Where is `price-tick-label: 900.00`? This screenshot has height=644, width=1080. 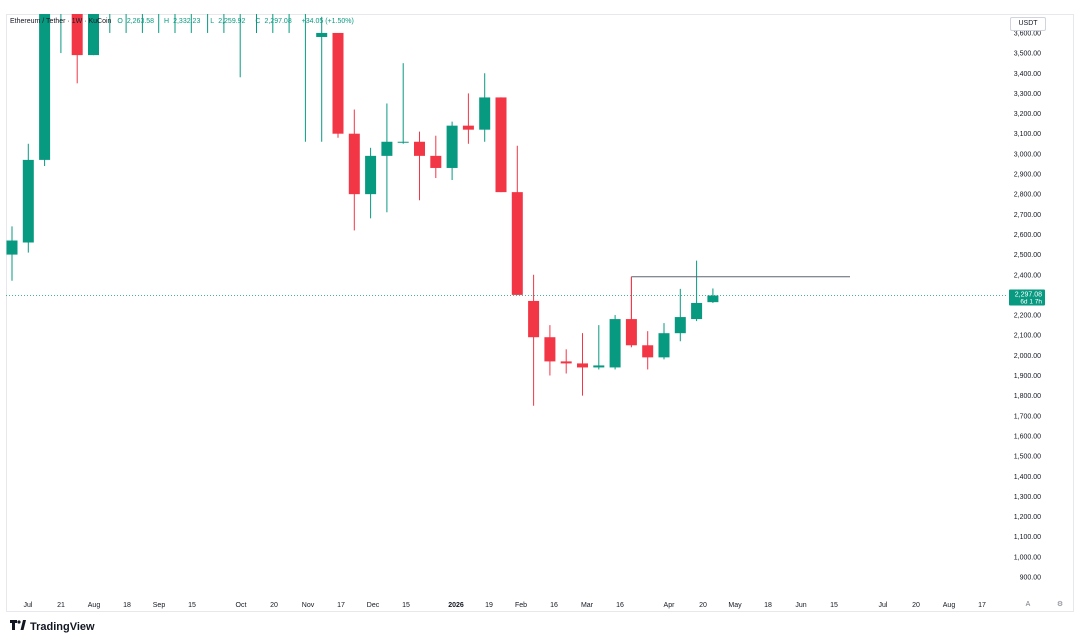
price-tick-label: 900.00 is located at coordinates (1031, 578).